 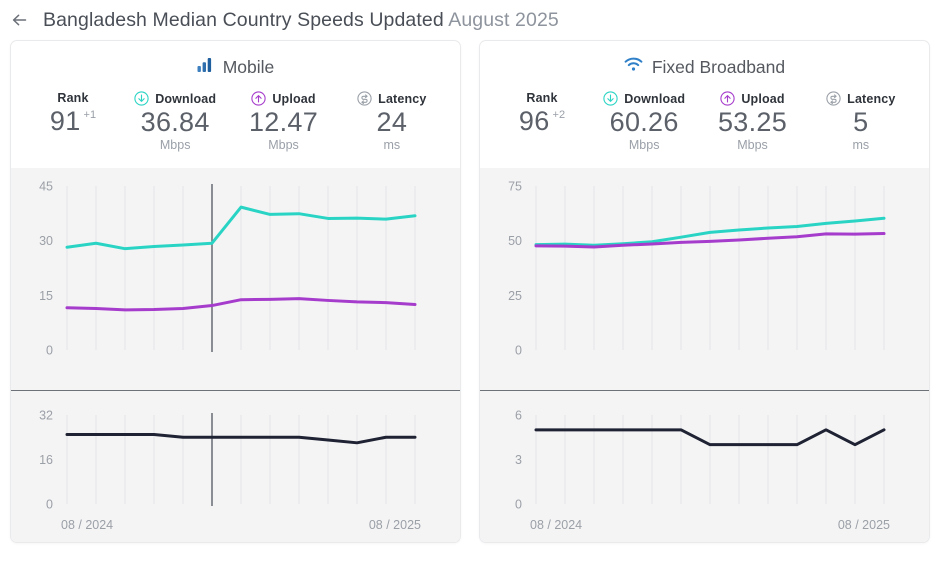 I want to click on card-mobile-stats: Rank 91 +1, so click(x=235, y=126).